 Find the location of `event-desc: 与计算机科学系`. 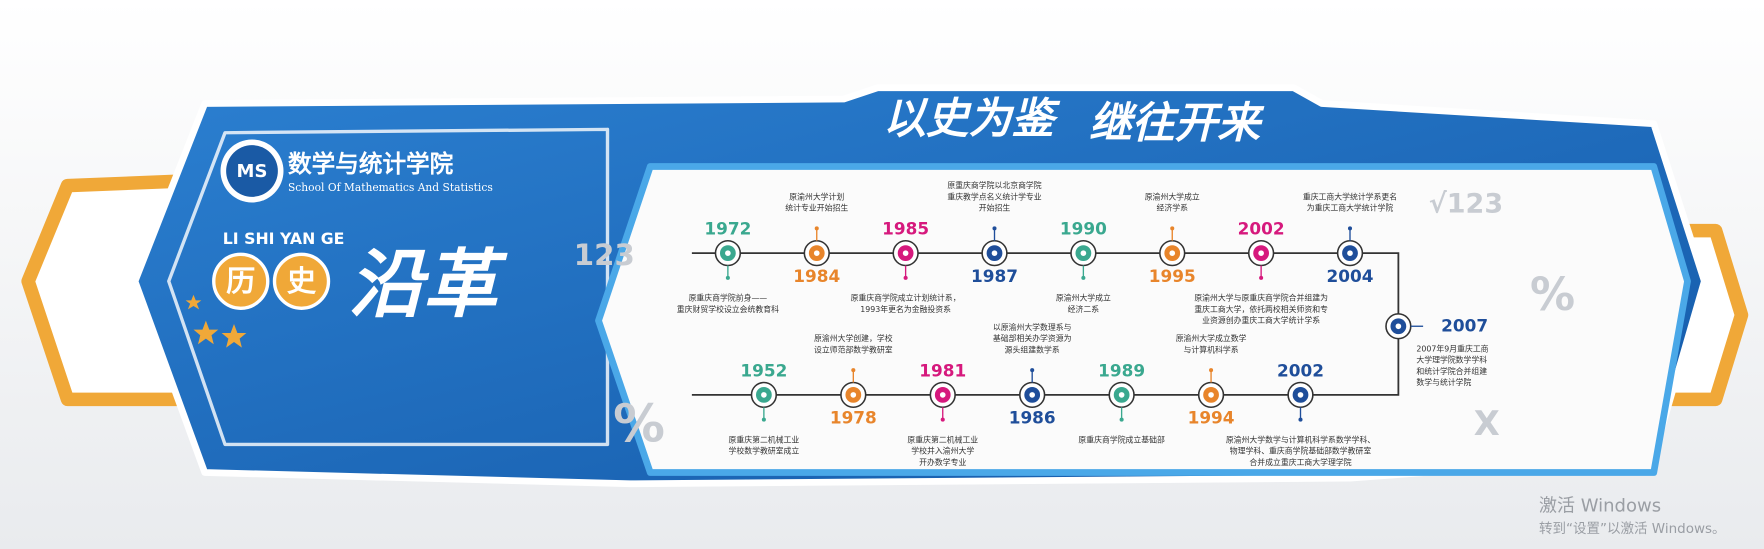

event-desc: 与计算机科学系 is located at coordinates (1211, 349).